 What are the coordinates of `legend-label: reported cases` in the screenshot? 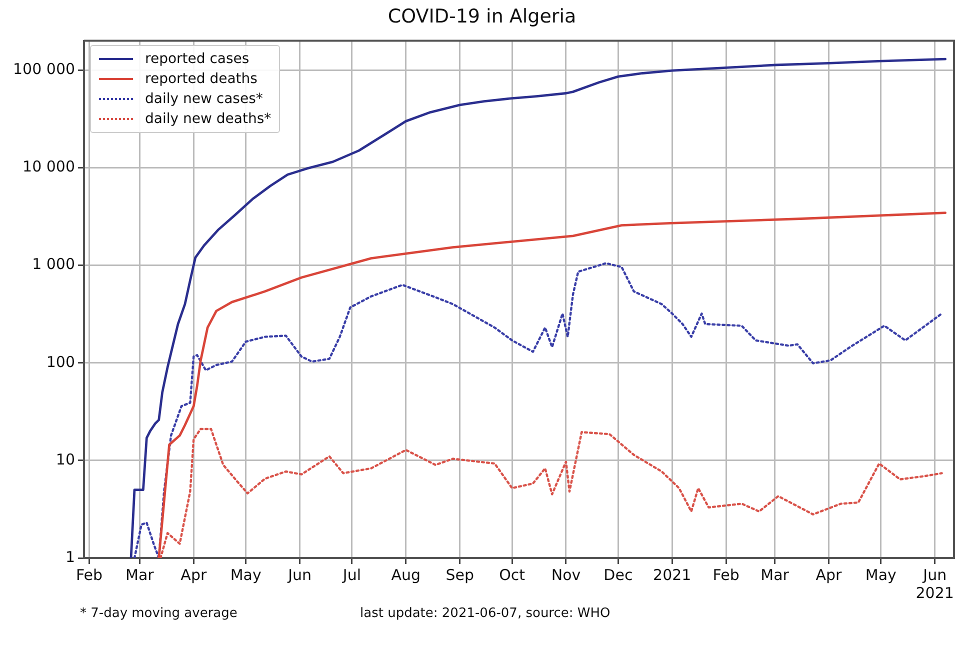 It's located at (197, 59).